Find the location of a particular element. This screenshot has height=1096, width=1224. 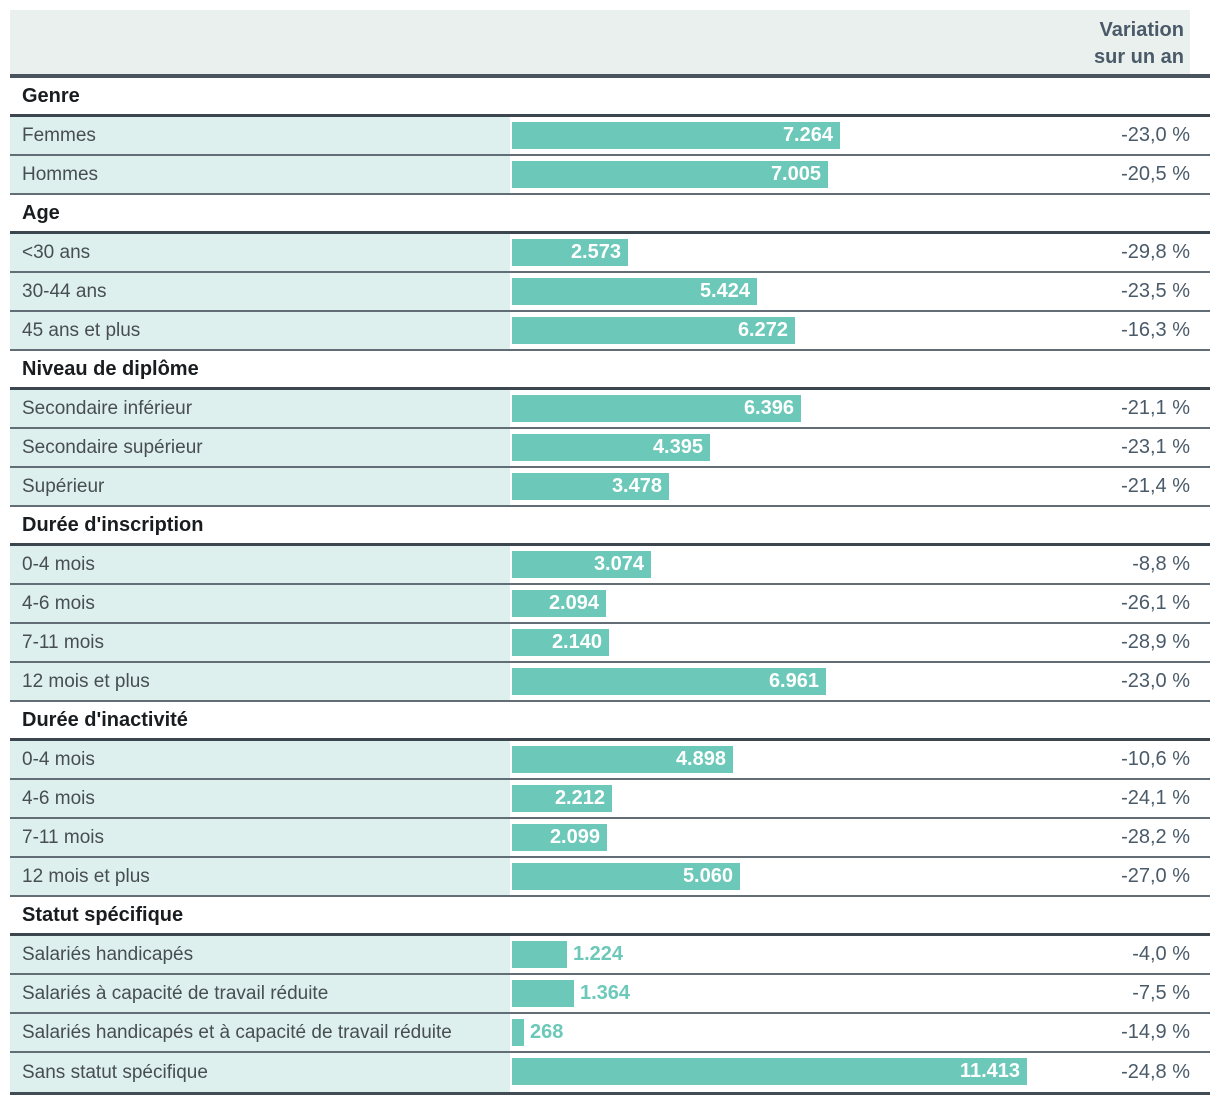

value-bar: 1.364 is located at coordinates (543, 993).